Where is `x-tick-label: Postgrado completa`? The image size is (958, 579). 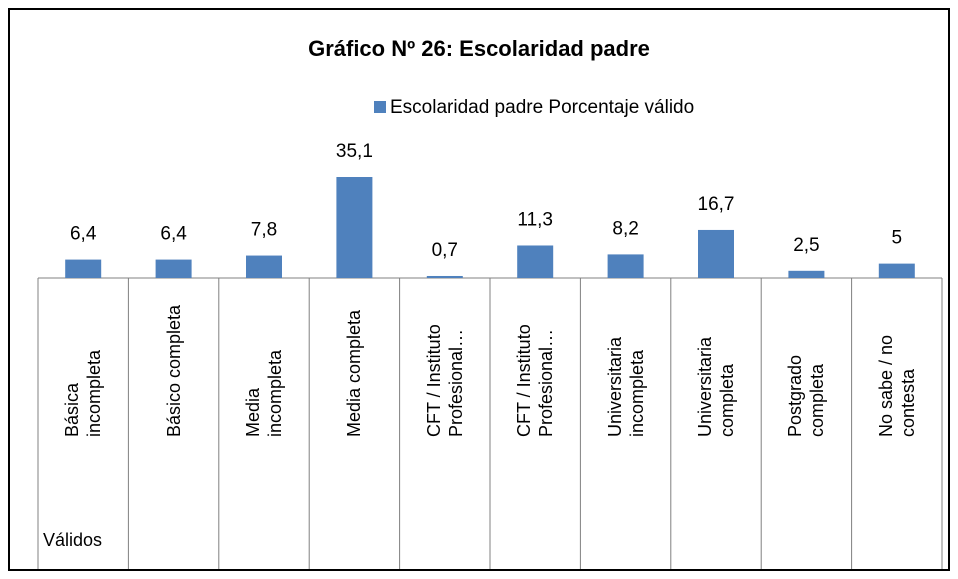
x-tick-label: Postgrado completa is located at coordinates (806, 395).